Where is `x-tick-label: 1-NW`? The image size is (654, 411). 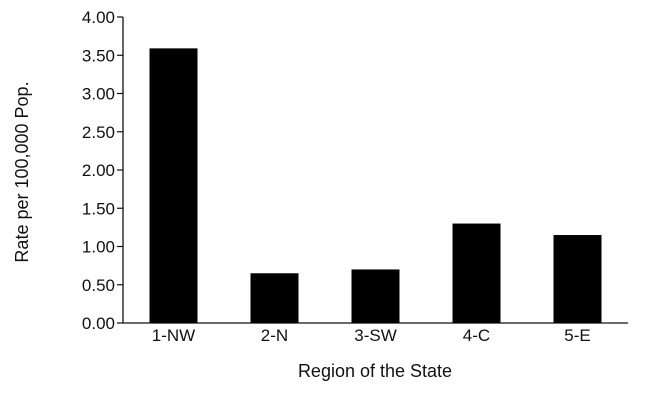
x-tick-label: 1-NW is located at coordinates (173, 335).